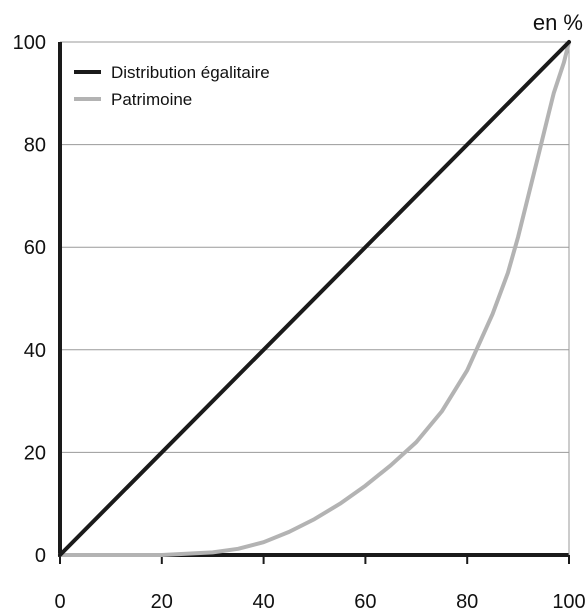  What do you see at coordinates (365, 601) in the screenshot?
I see `x-tick-label: 60` at bounding box center [365, 601].